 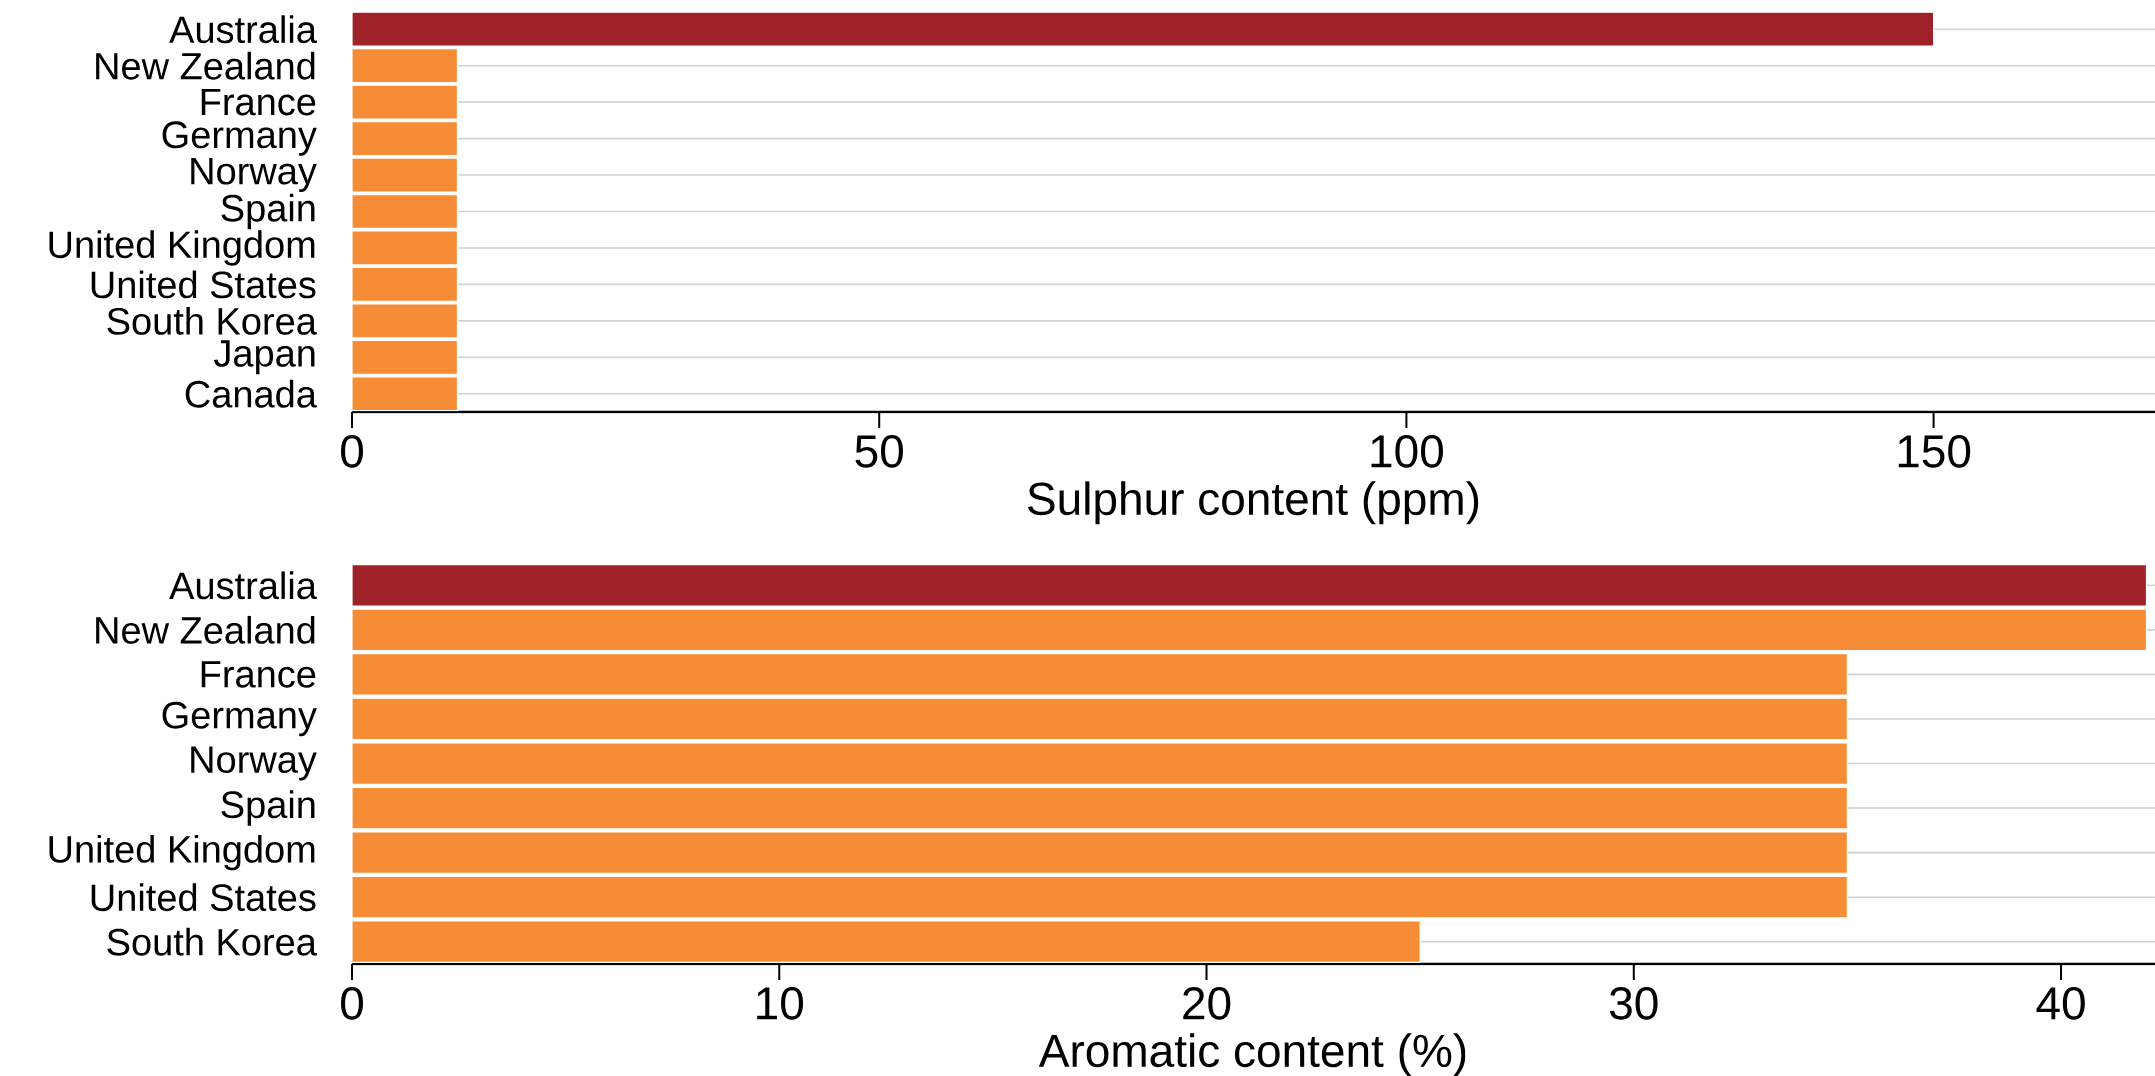 I want to click on y-tick-label: Canada, so click(x=251, y=393).